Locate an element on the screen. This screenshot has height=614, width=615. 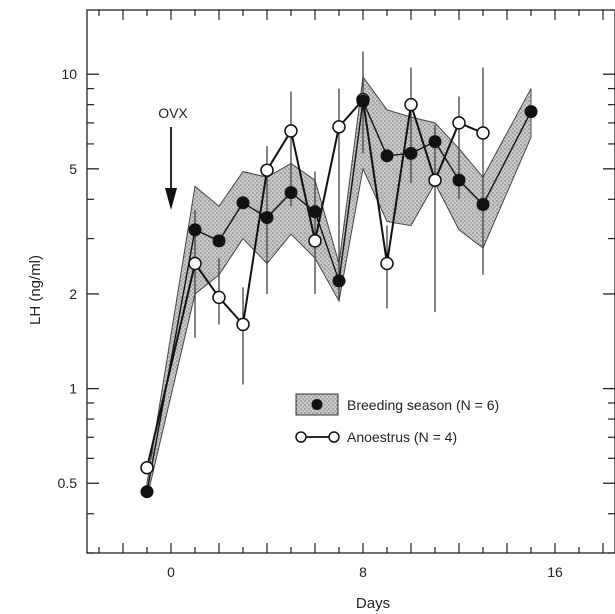
y-tick-label: 10 is located at coordinates (69, 74).